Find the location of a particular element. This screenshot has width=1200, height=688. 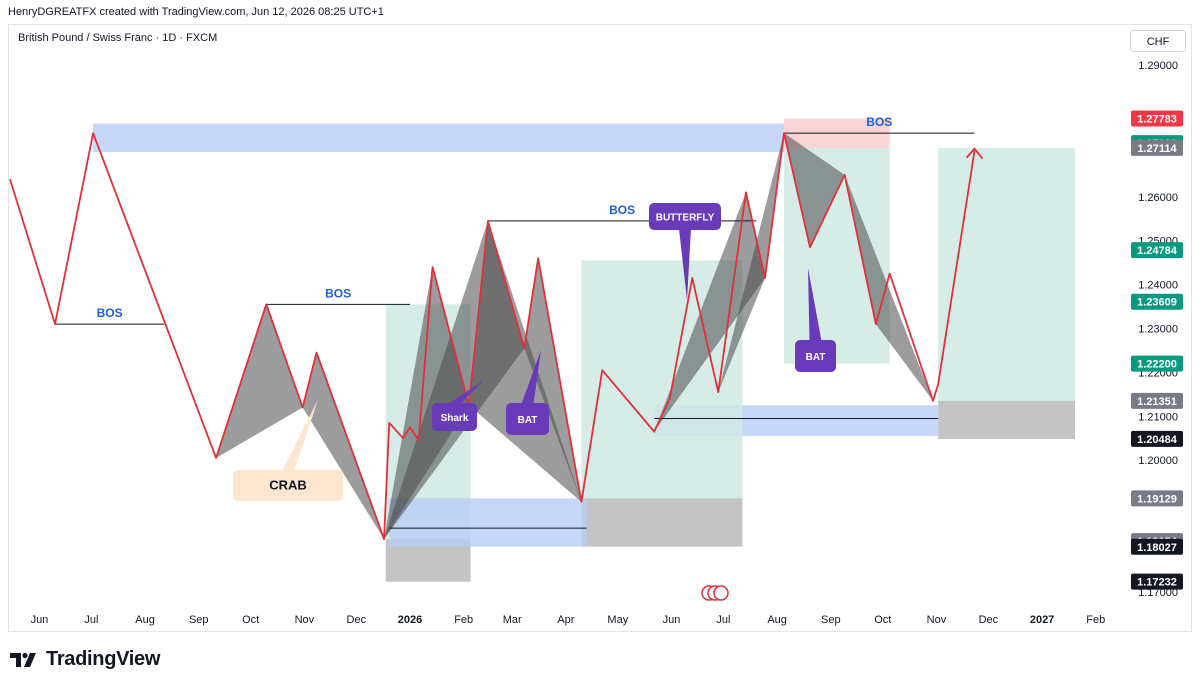

crab-label: CRAB is located at coordinates (288, 450).